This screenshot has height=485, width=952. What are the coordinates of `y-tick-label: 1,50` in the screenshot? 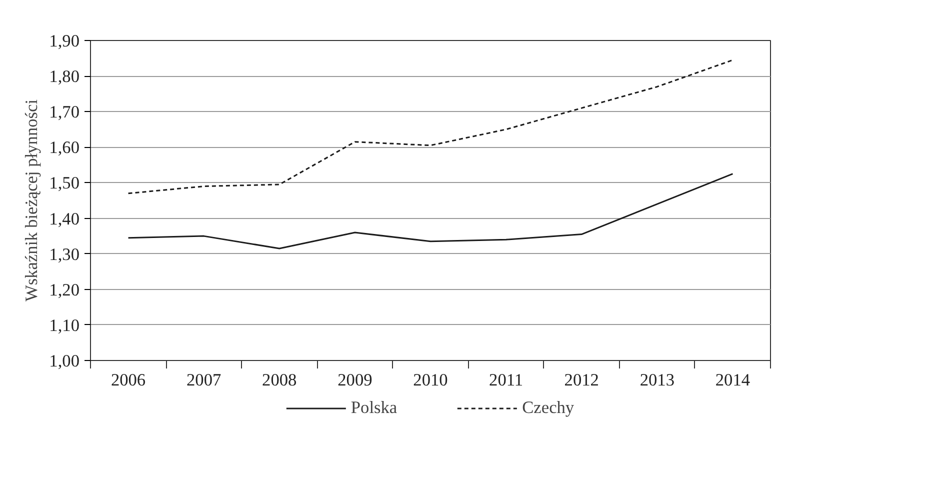 It's located at (64, 183).